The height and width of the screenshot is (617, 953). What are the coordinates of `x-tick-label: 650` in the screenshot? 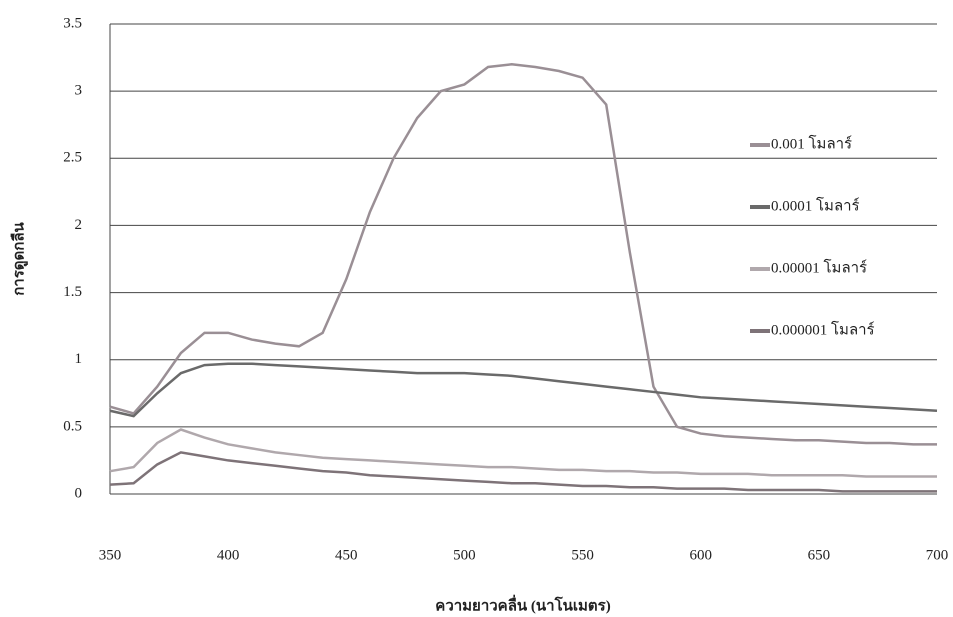 It's located at (819, 555).